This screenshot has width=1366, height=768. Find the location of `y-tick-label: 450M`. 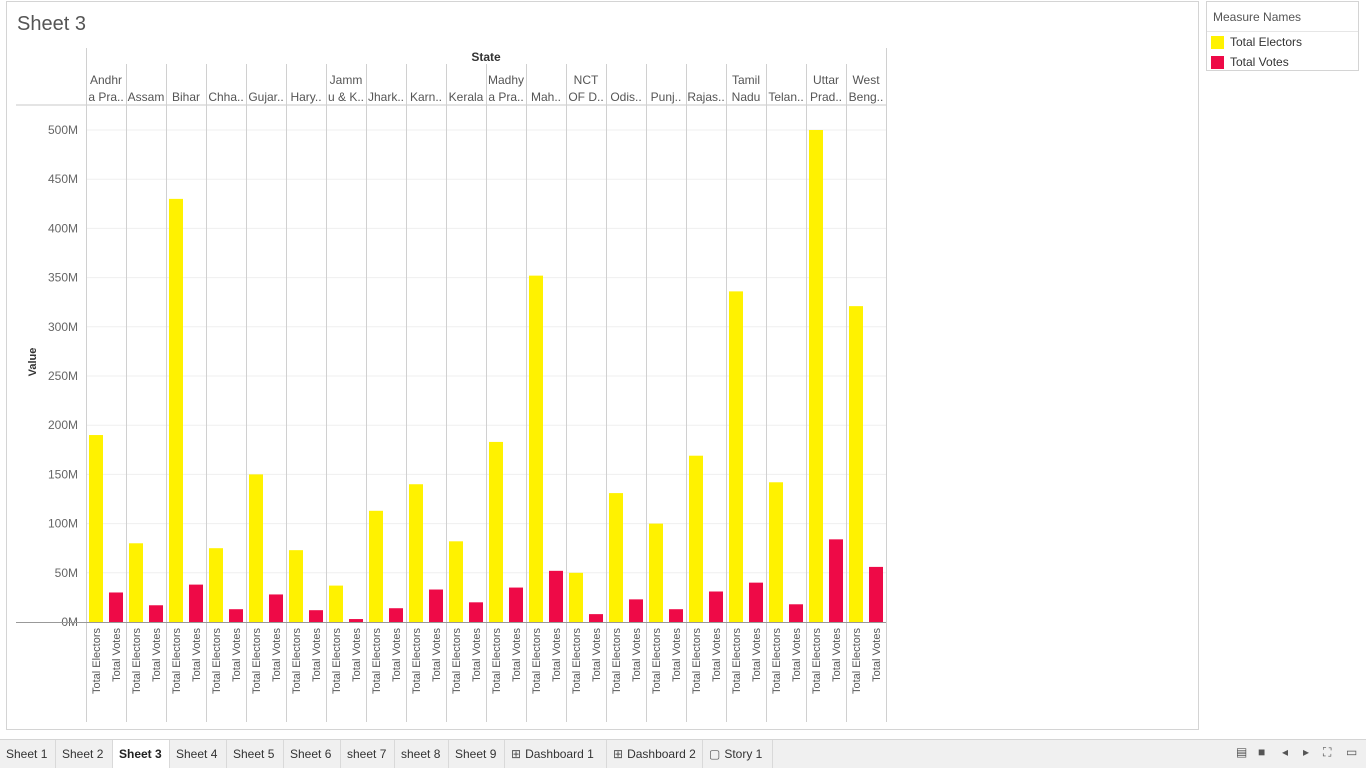

y-tick-label: 450M is located at coordinates (63, 179).